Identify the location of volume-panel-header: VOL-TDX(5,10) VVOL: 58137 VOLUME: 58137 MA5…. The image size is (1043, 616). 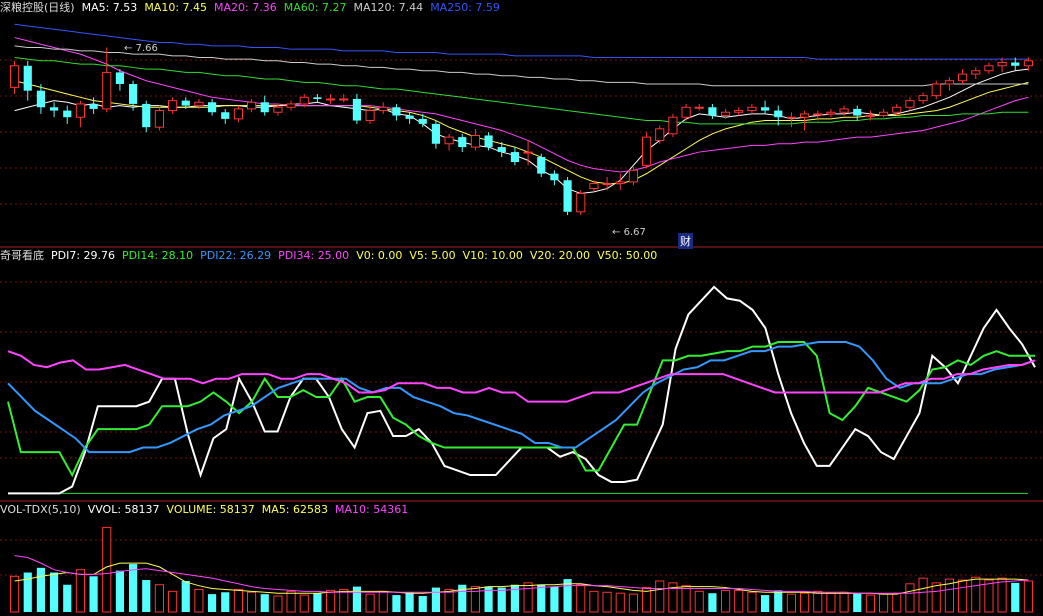
(211, 510).